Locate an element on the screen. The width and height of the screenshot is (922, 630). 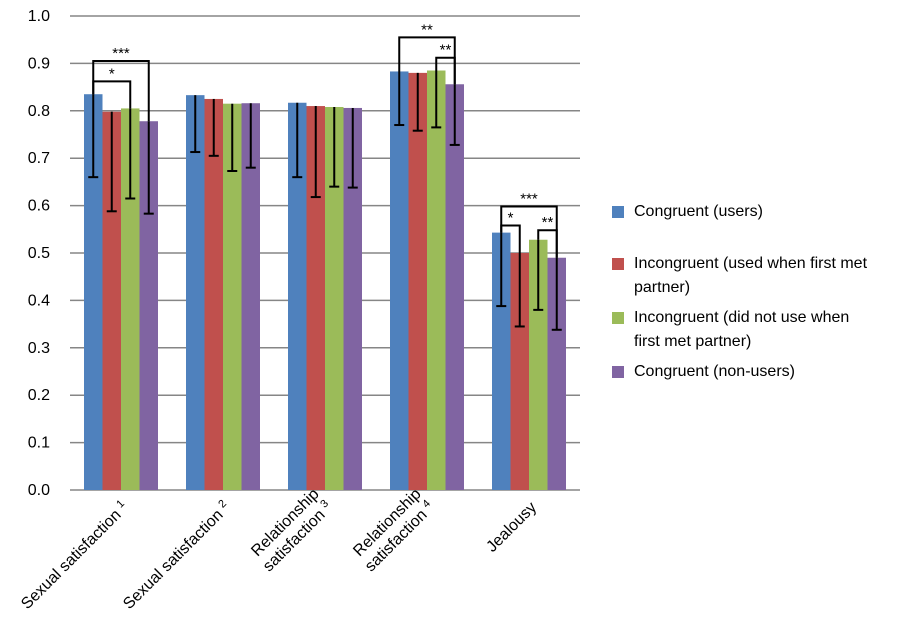
legend-label: partner) is located at coordinates (662, 287).